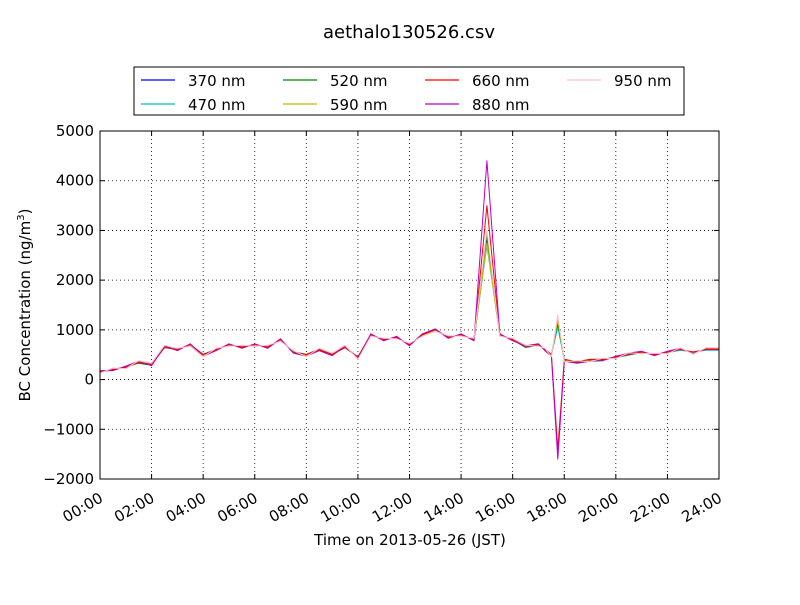 Image resolution: width=800 pixels, height=605 pixels. I want to click on y-axis-label: BC Concentration (ng/m3), so click(25, 305).